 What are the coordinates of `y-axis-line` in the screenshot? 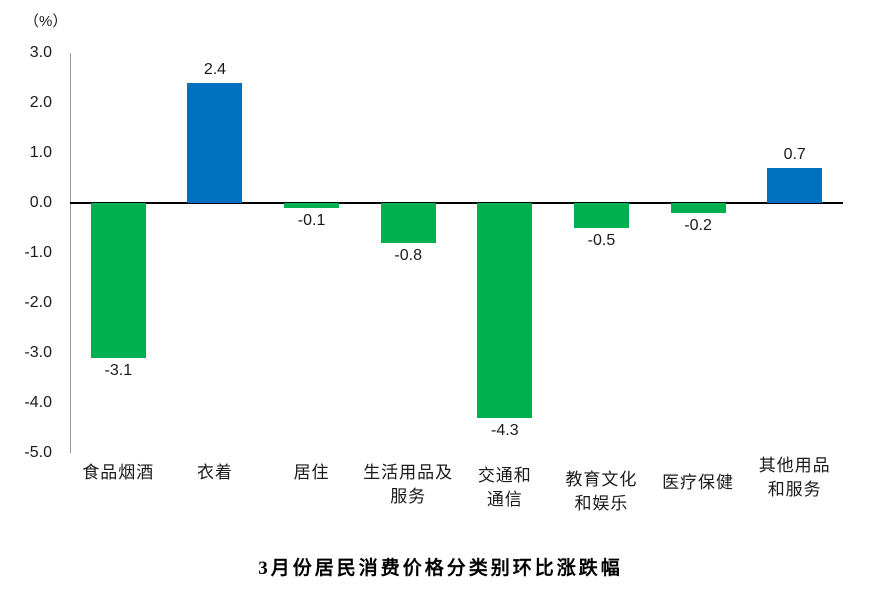 It's located at (70, 253).